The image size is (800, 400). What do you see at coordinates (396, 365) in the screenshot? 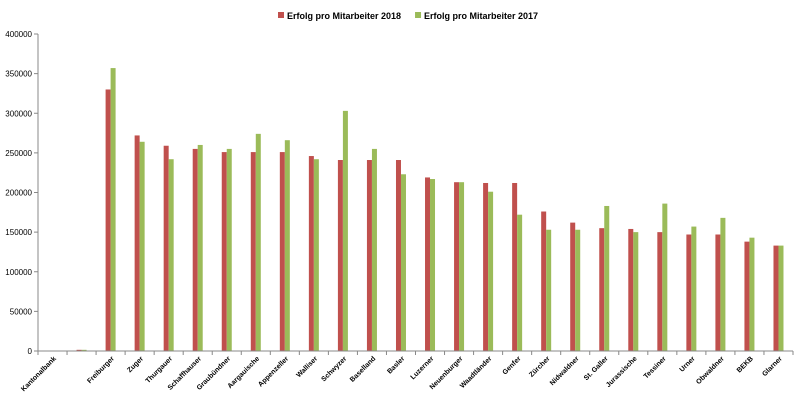
I see `x-tick-label: Basler` at bounding box center [396, 365].